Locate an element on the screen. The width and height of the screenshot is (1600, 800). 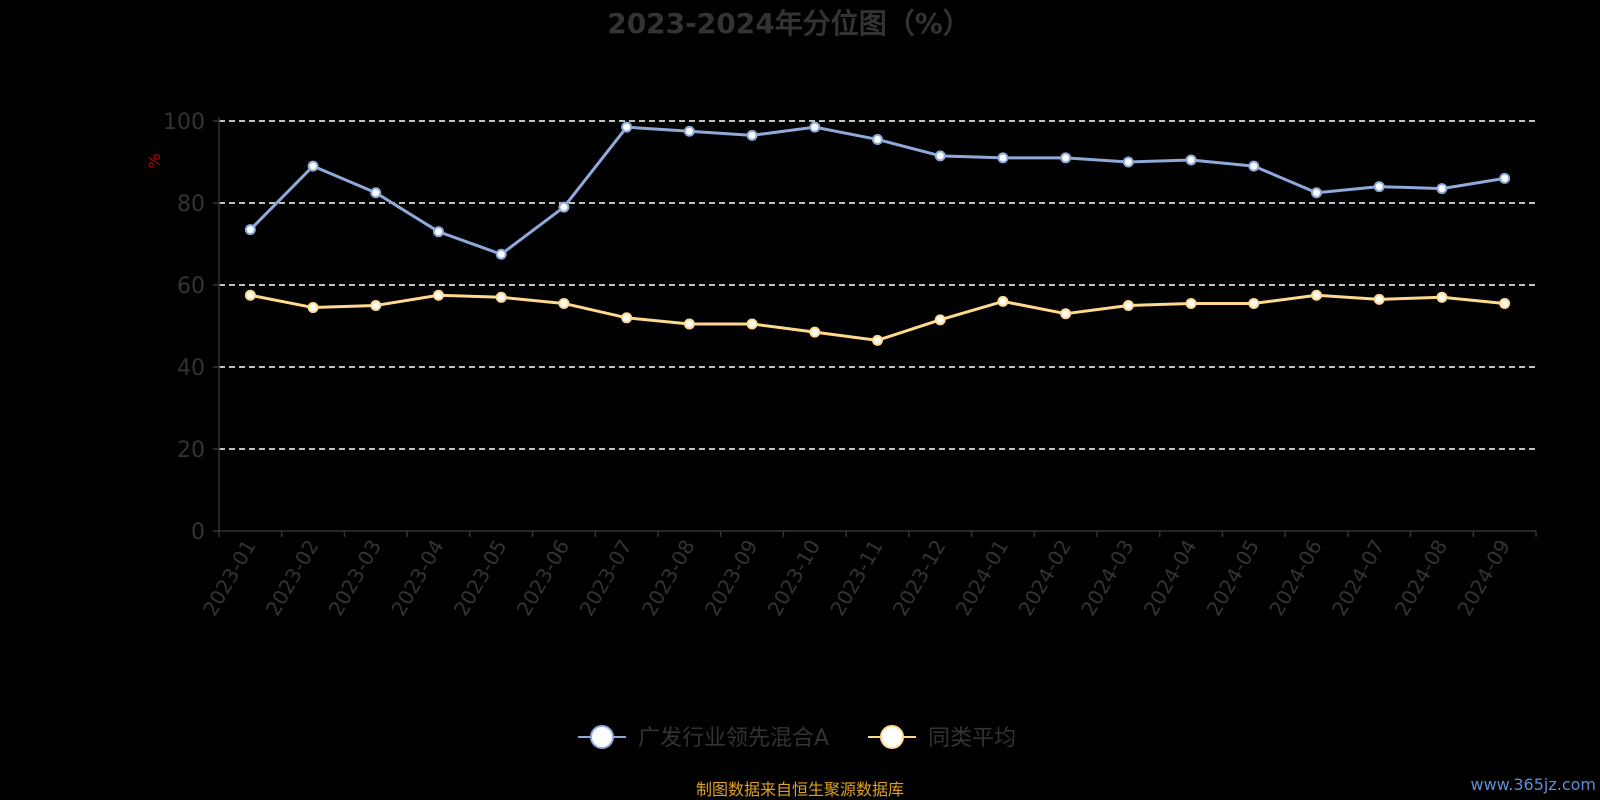
x-tick-label: 2023-06 is located at coordinates (543, 578).